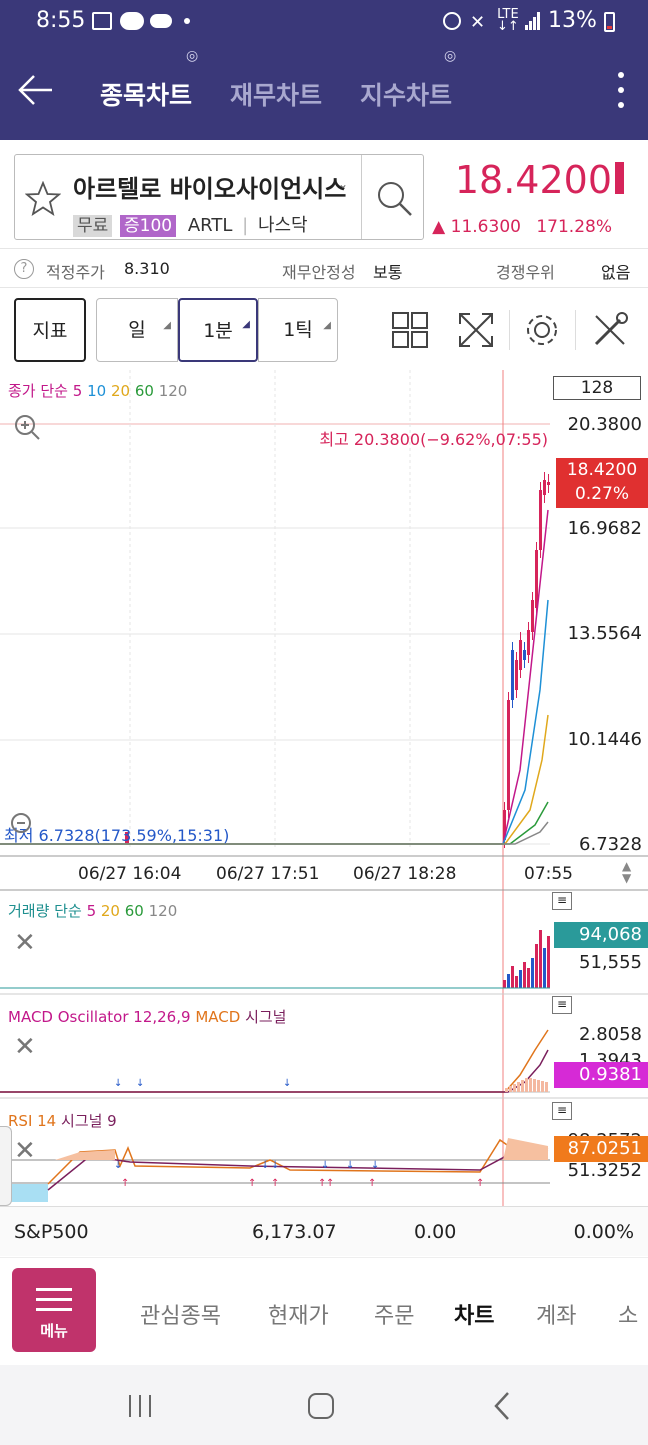 Image resolution: width=648 pixels, height=1445 pixels. I want to click on candle-count-box: 128, so click(597, 388).